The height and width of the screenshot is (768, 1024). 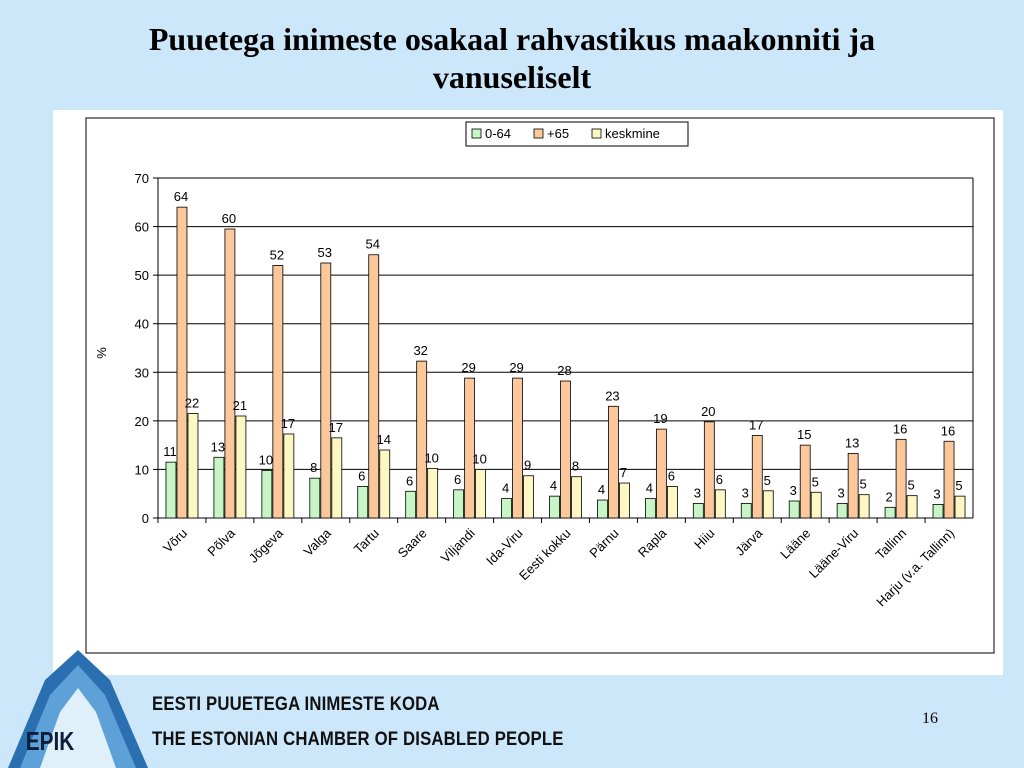 I want to click on data-label: 15, so click(x=804, y=434).